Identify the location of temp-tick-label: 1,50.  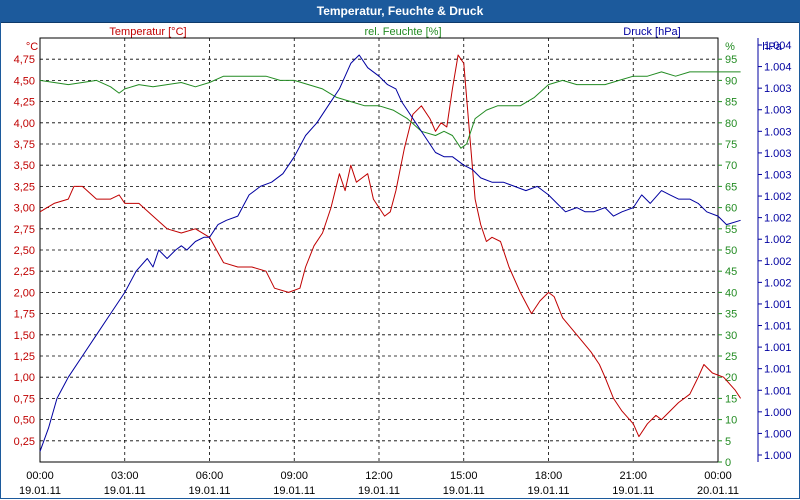
(24, 336).